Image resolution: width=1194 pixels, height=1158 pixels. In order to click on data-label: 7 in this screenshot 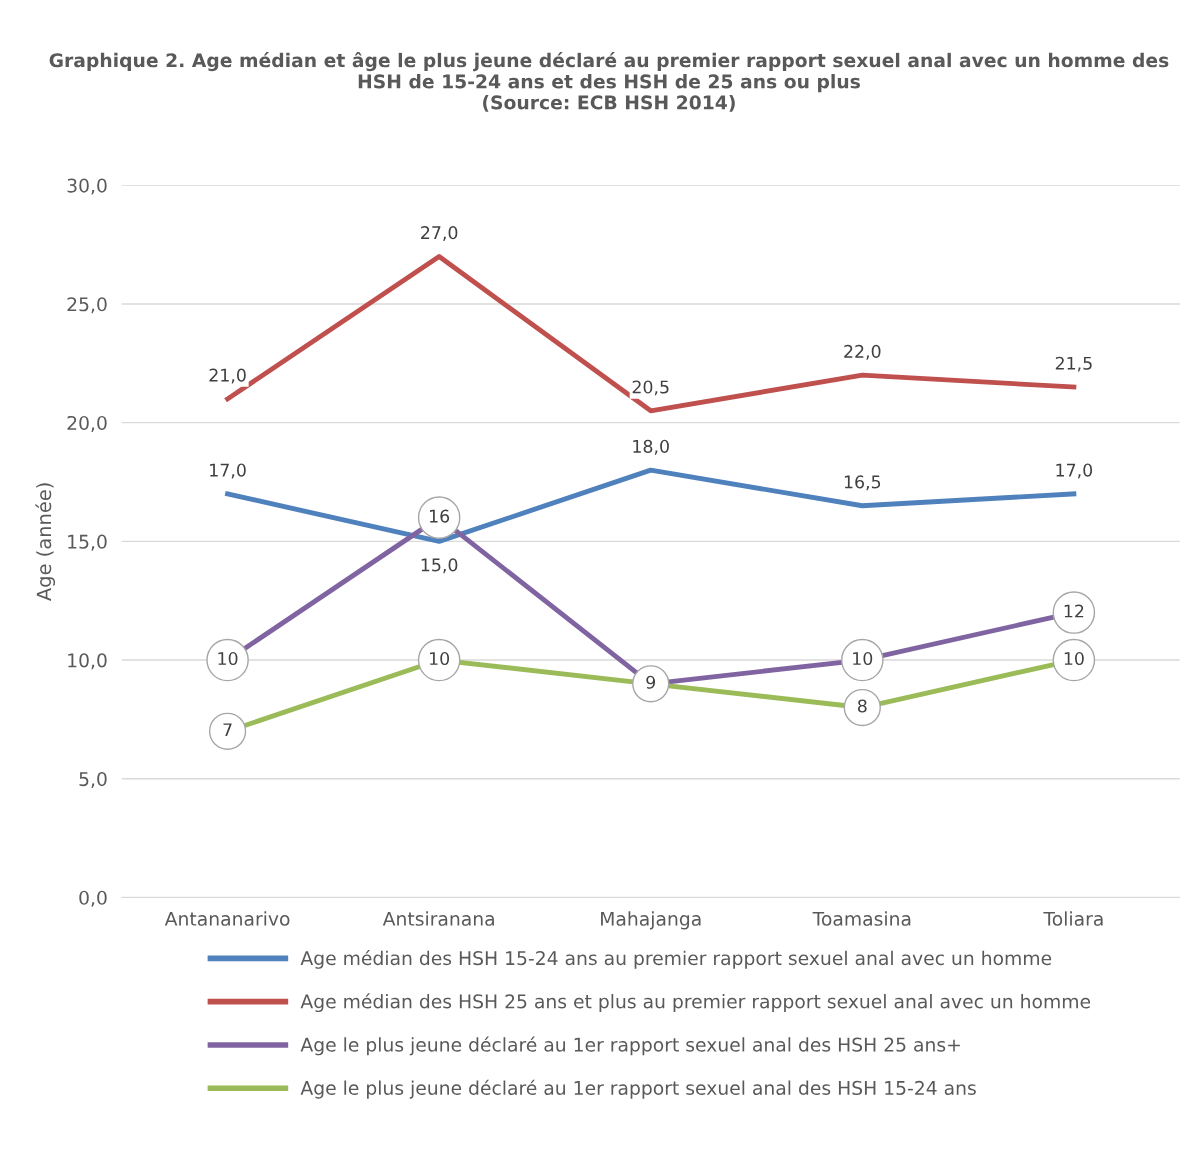, I will do `click(227, 730)`.